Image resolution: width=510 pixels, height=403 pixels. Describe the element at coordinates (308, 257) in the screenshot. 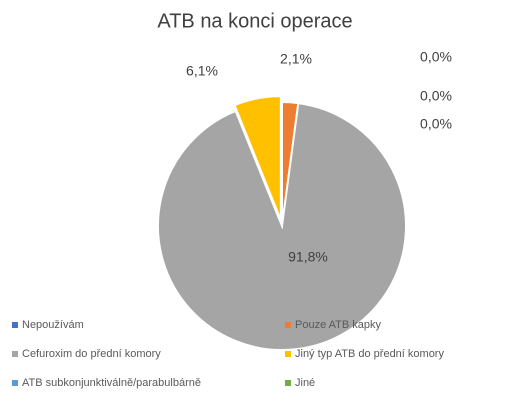

I see `data-label: 91,8%` at that location.